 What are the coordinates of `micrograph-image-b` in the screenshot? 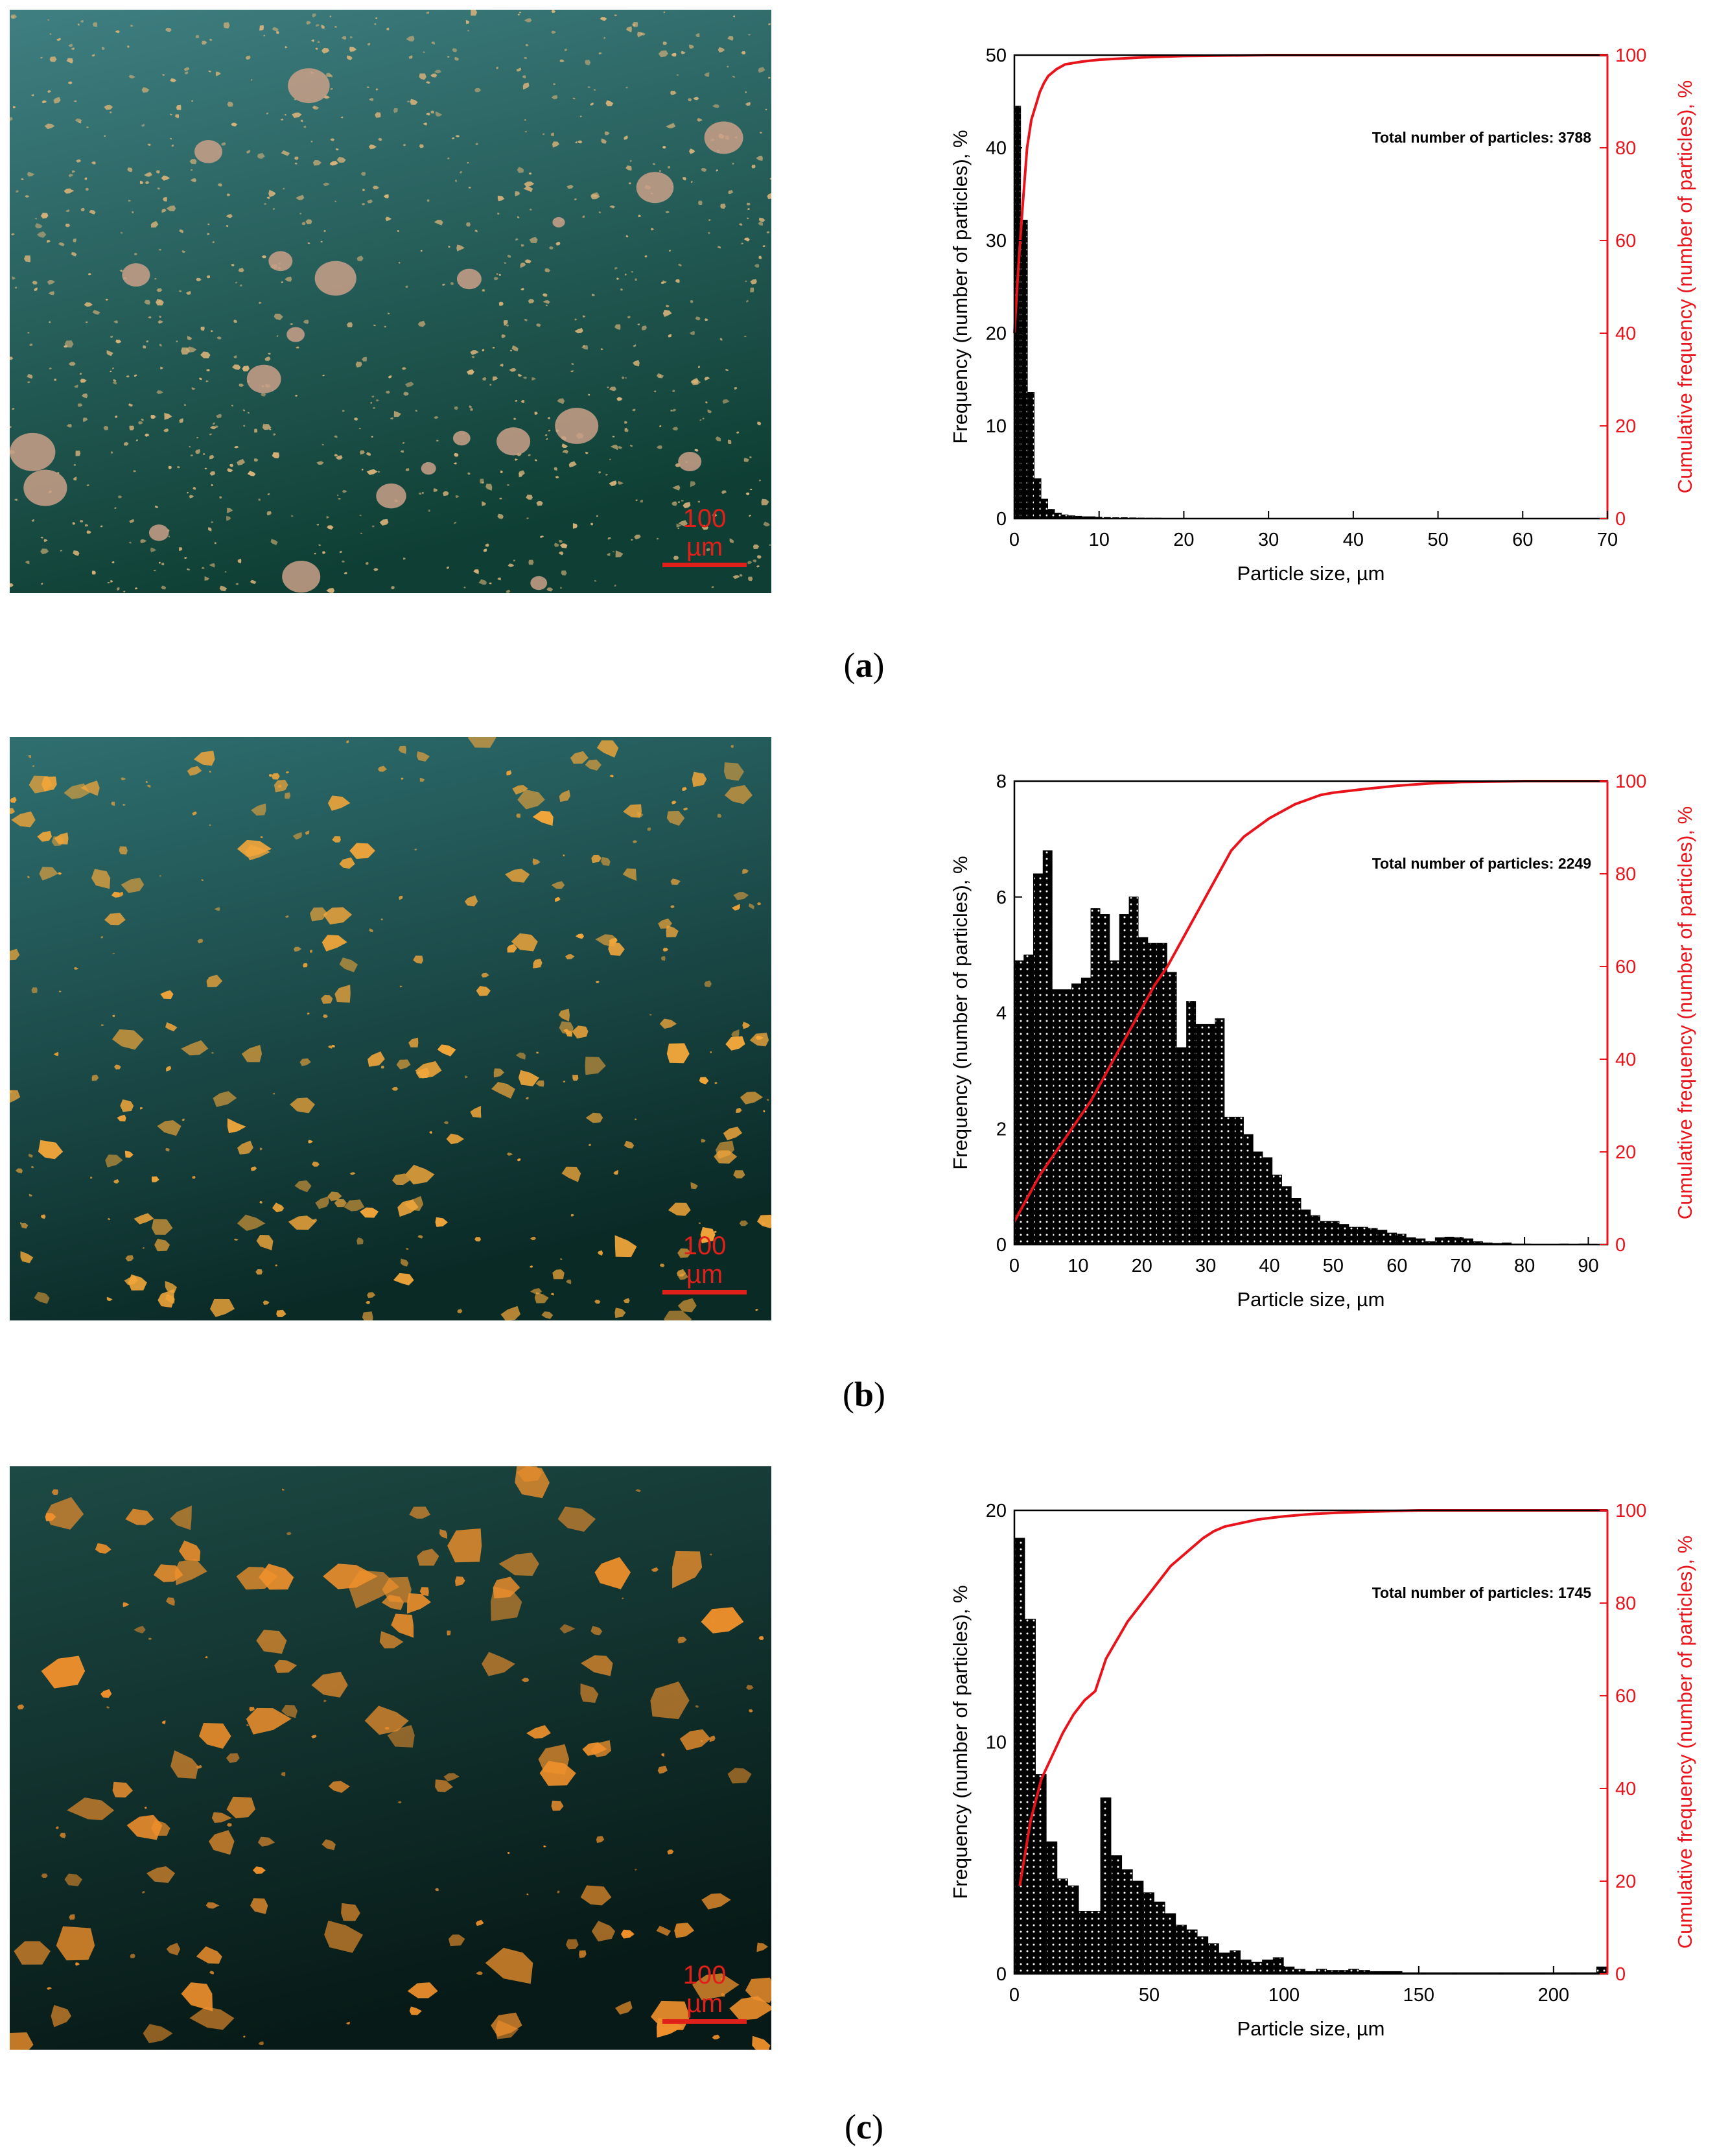 It's located at (390, 1028).